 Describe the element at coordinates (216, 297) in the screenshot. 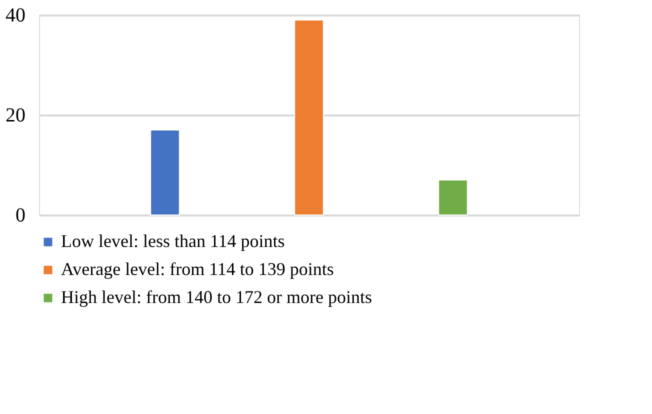

I see `legend-label: High level: from 140 to 172 or more points` at that location.